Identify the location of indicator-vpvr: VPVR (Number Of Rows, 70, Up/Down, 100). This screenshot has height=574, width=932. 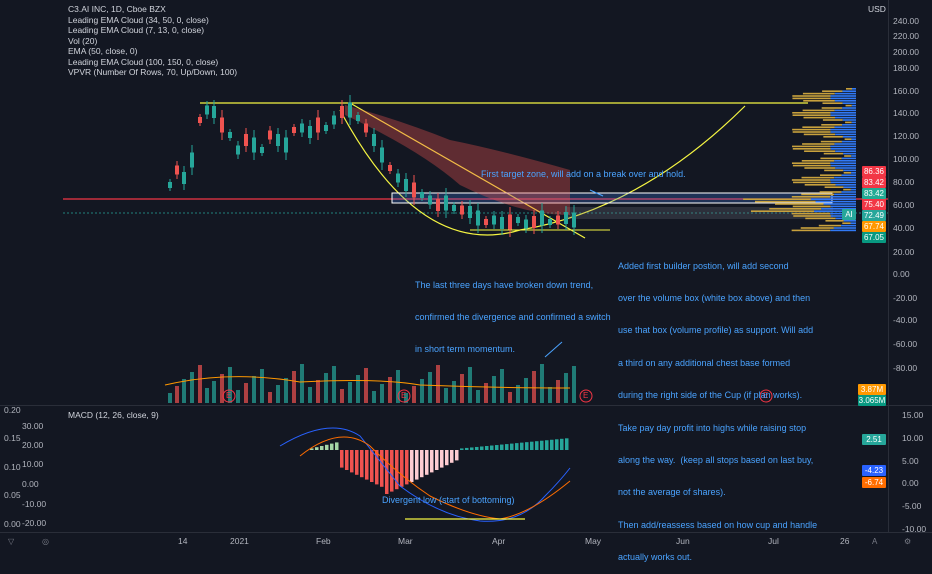
(153, 72).